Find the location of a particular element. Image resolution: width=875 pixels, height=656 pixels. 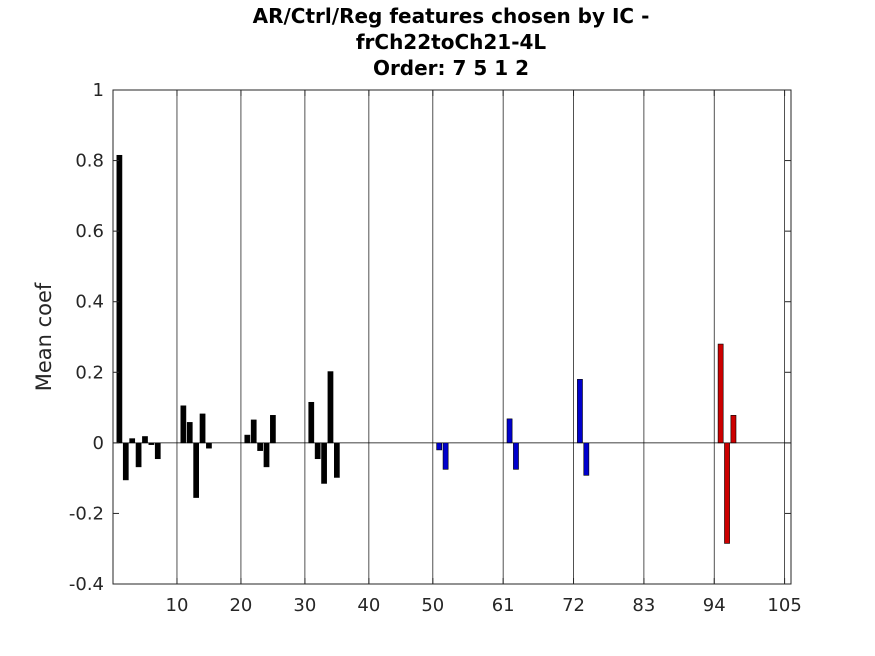

y-tick-label-2: 0 is located at coordinates (98, 443).